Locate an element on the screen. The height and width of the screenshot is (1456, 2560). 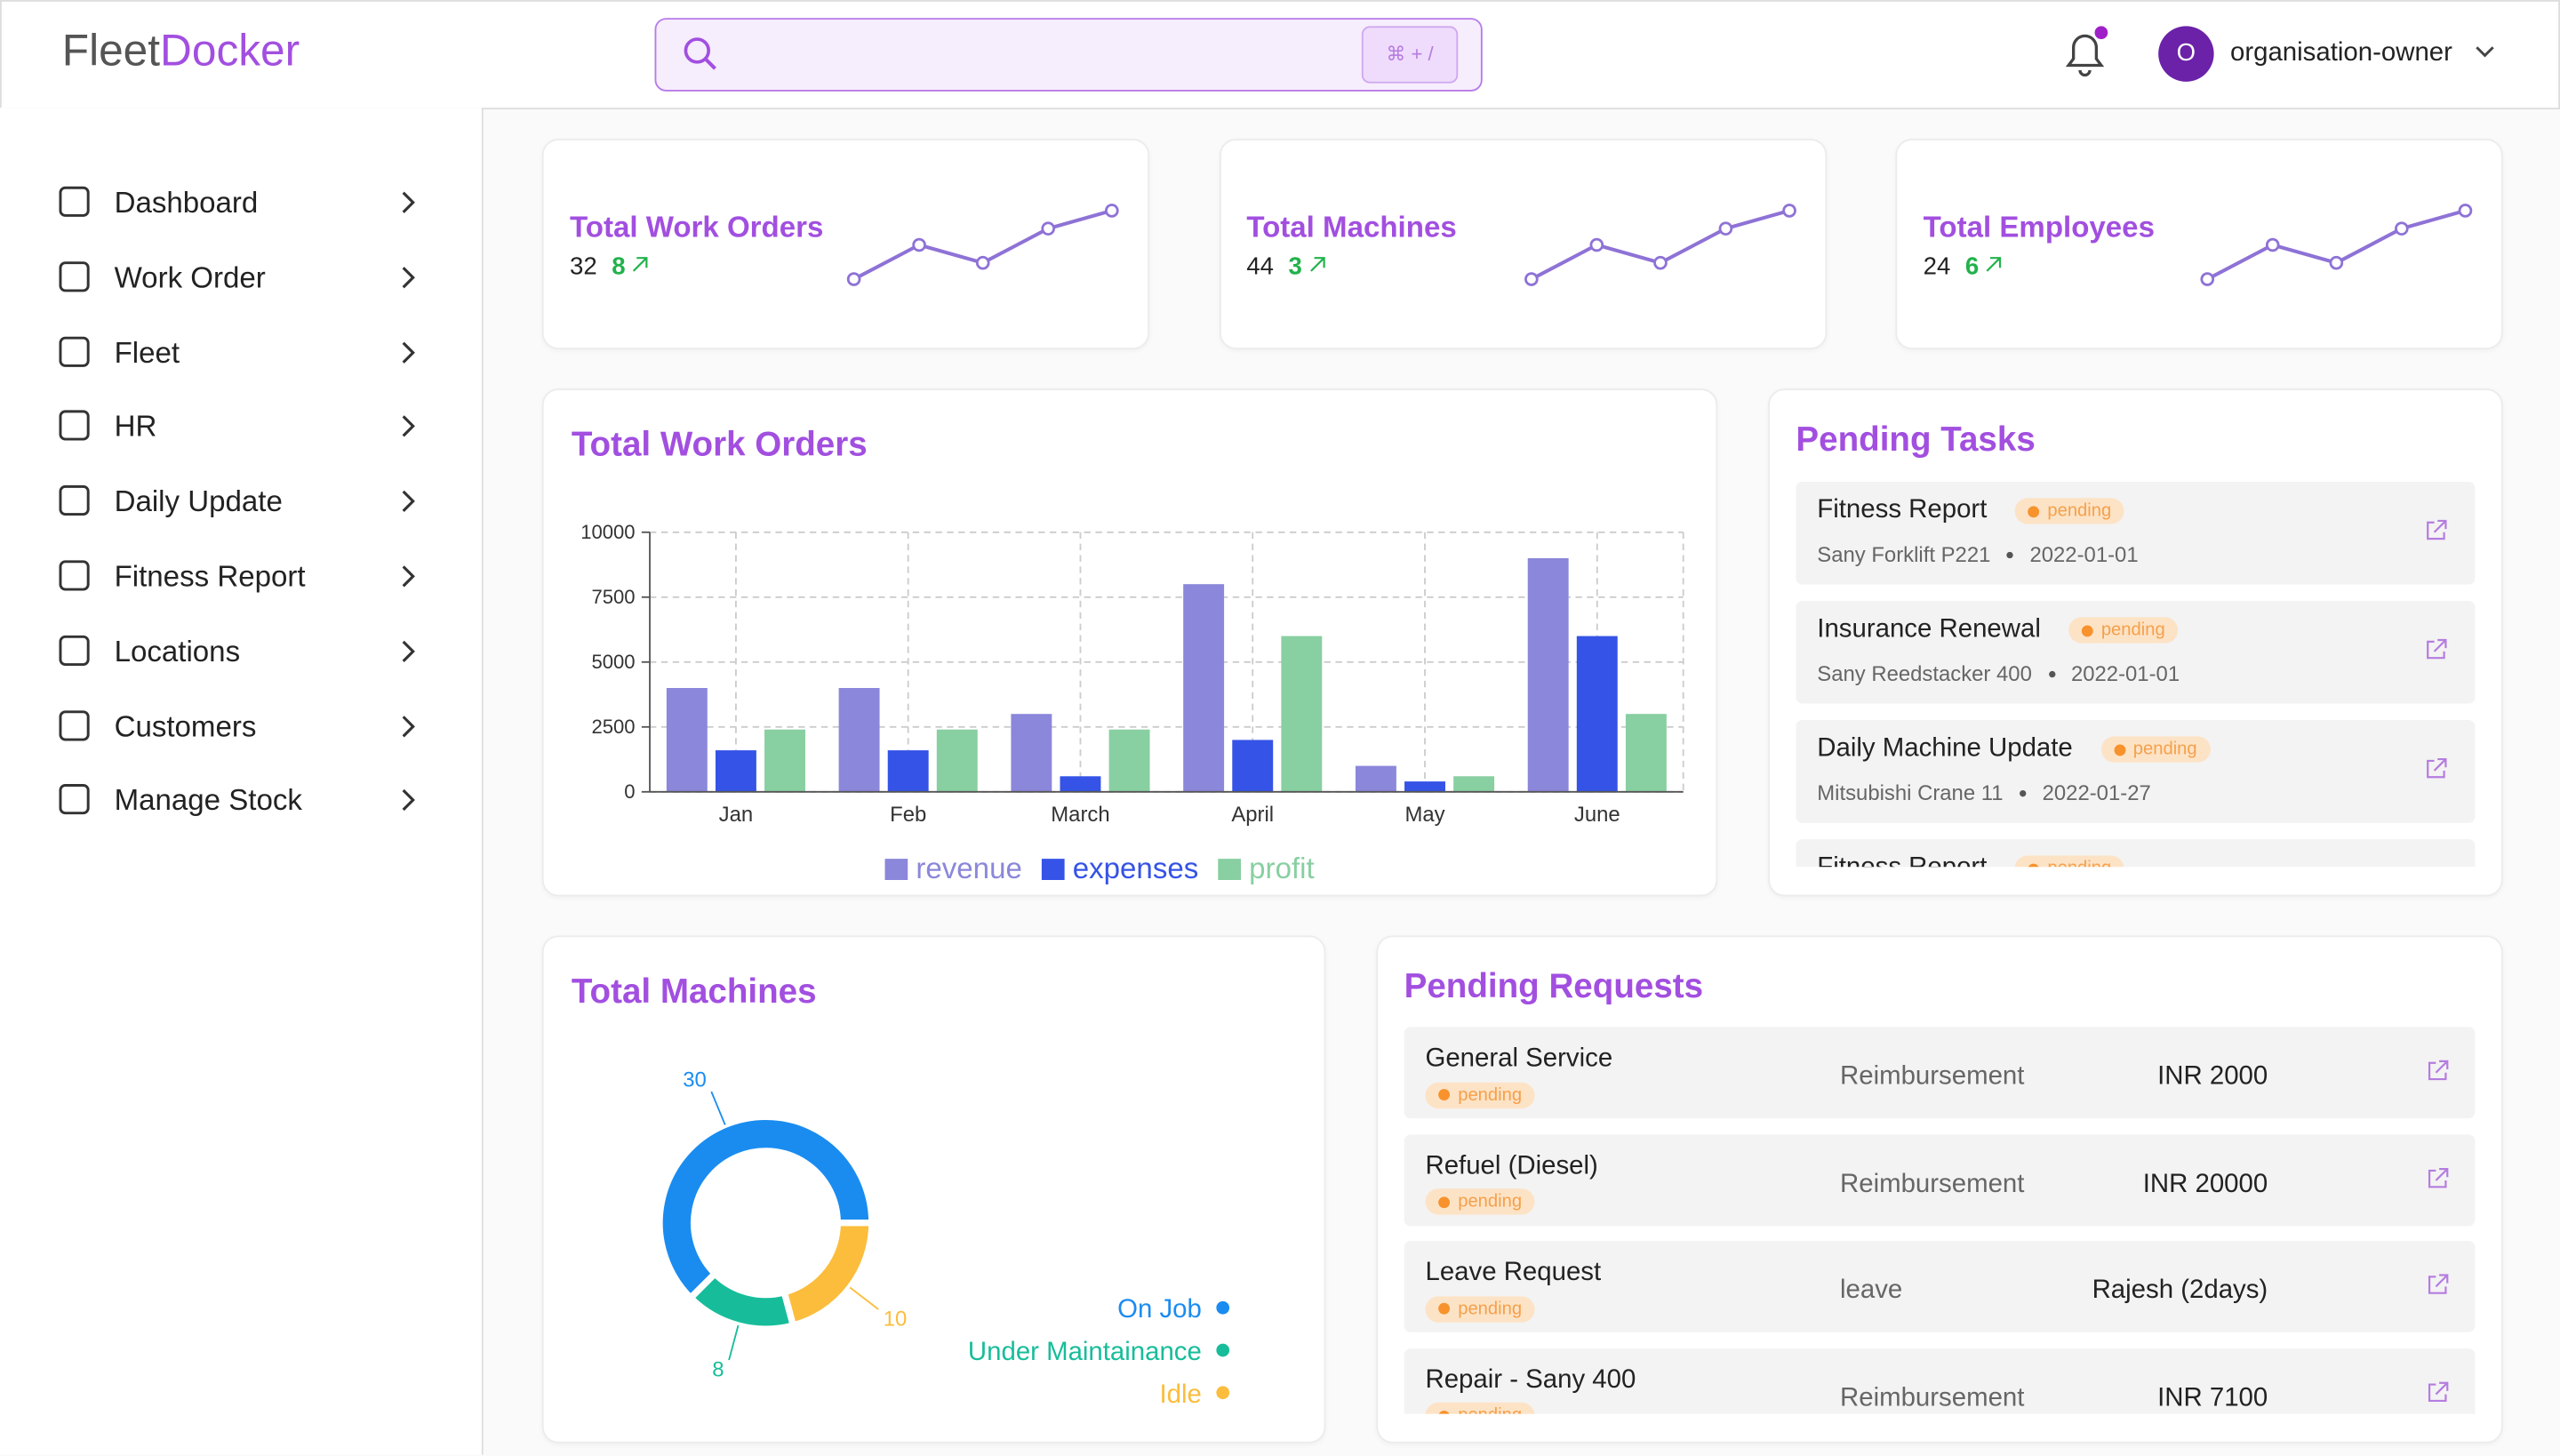
user-name: organisation-owner is located at coordinates (2340, 53).